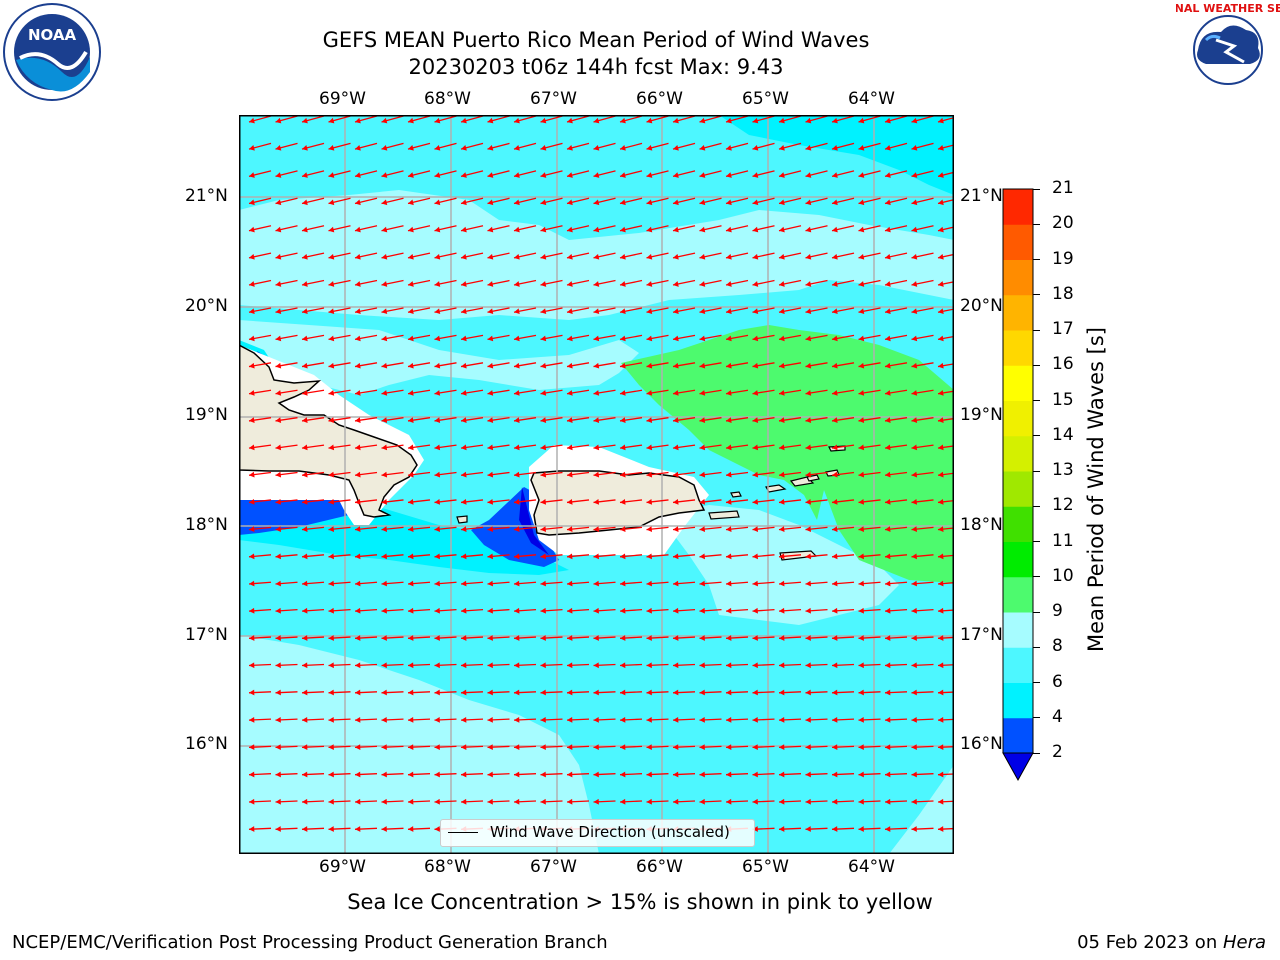 The height and width of the screenshot is (960, 1280). I want to click on lon-label-bottom-66w: 66°W, so click(659, 867).